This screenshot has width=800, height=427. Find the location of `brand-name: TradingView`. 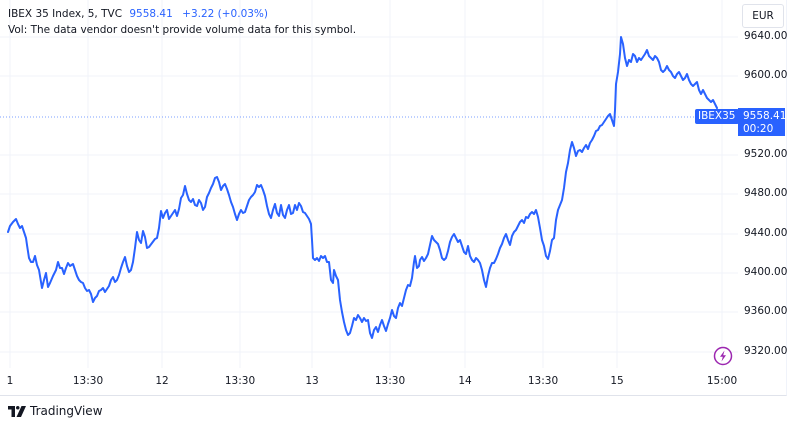

brand-name: TradingView is located at coordinates (66, 411).